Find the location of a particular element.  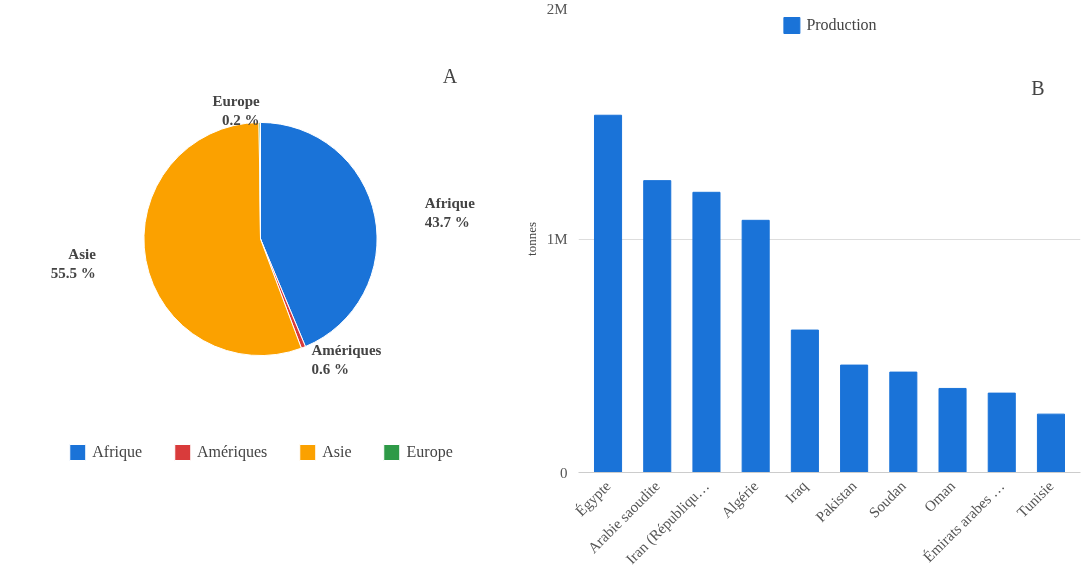

legend-label: Production is located at coordinates (841, 25).